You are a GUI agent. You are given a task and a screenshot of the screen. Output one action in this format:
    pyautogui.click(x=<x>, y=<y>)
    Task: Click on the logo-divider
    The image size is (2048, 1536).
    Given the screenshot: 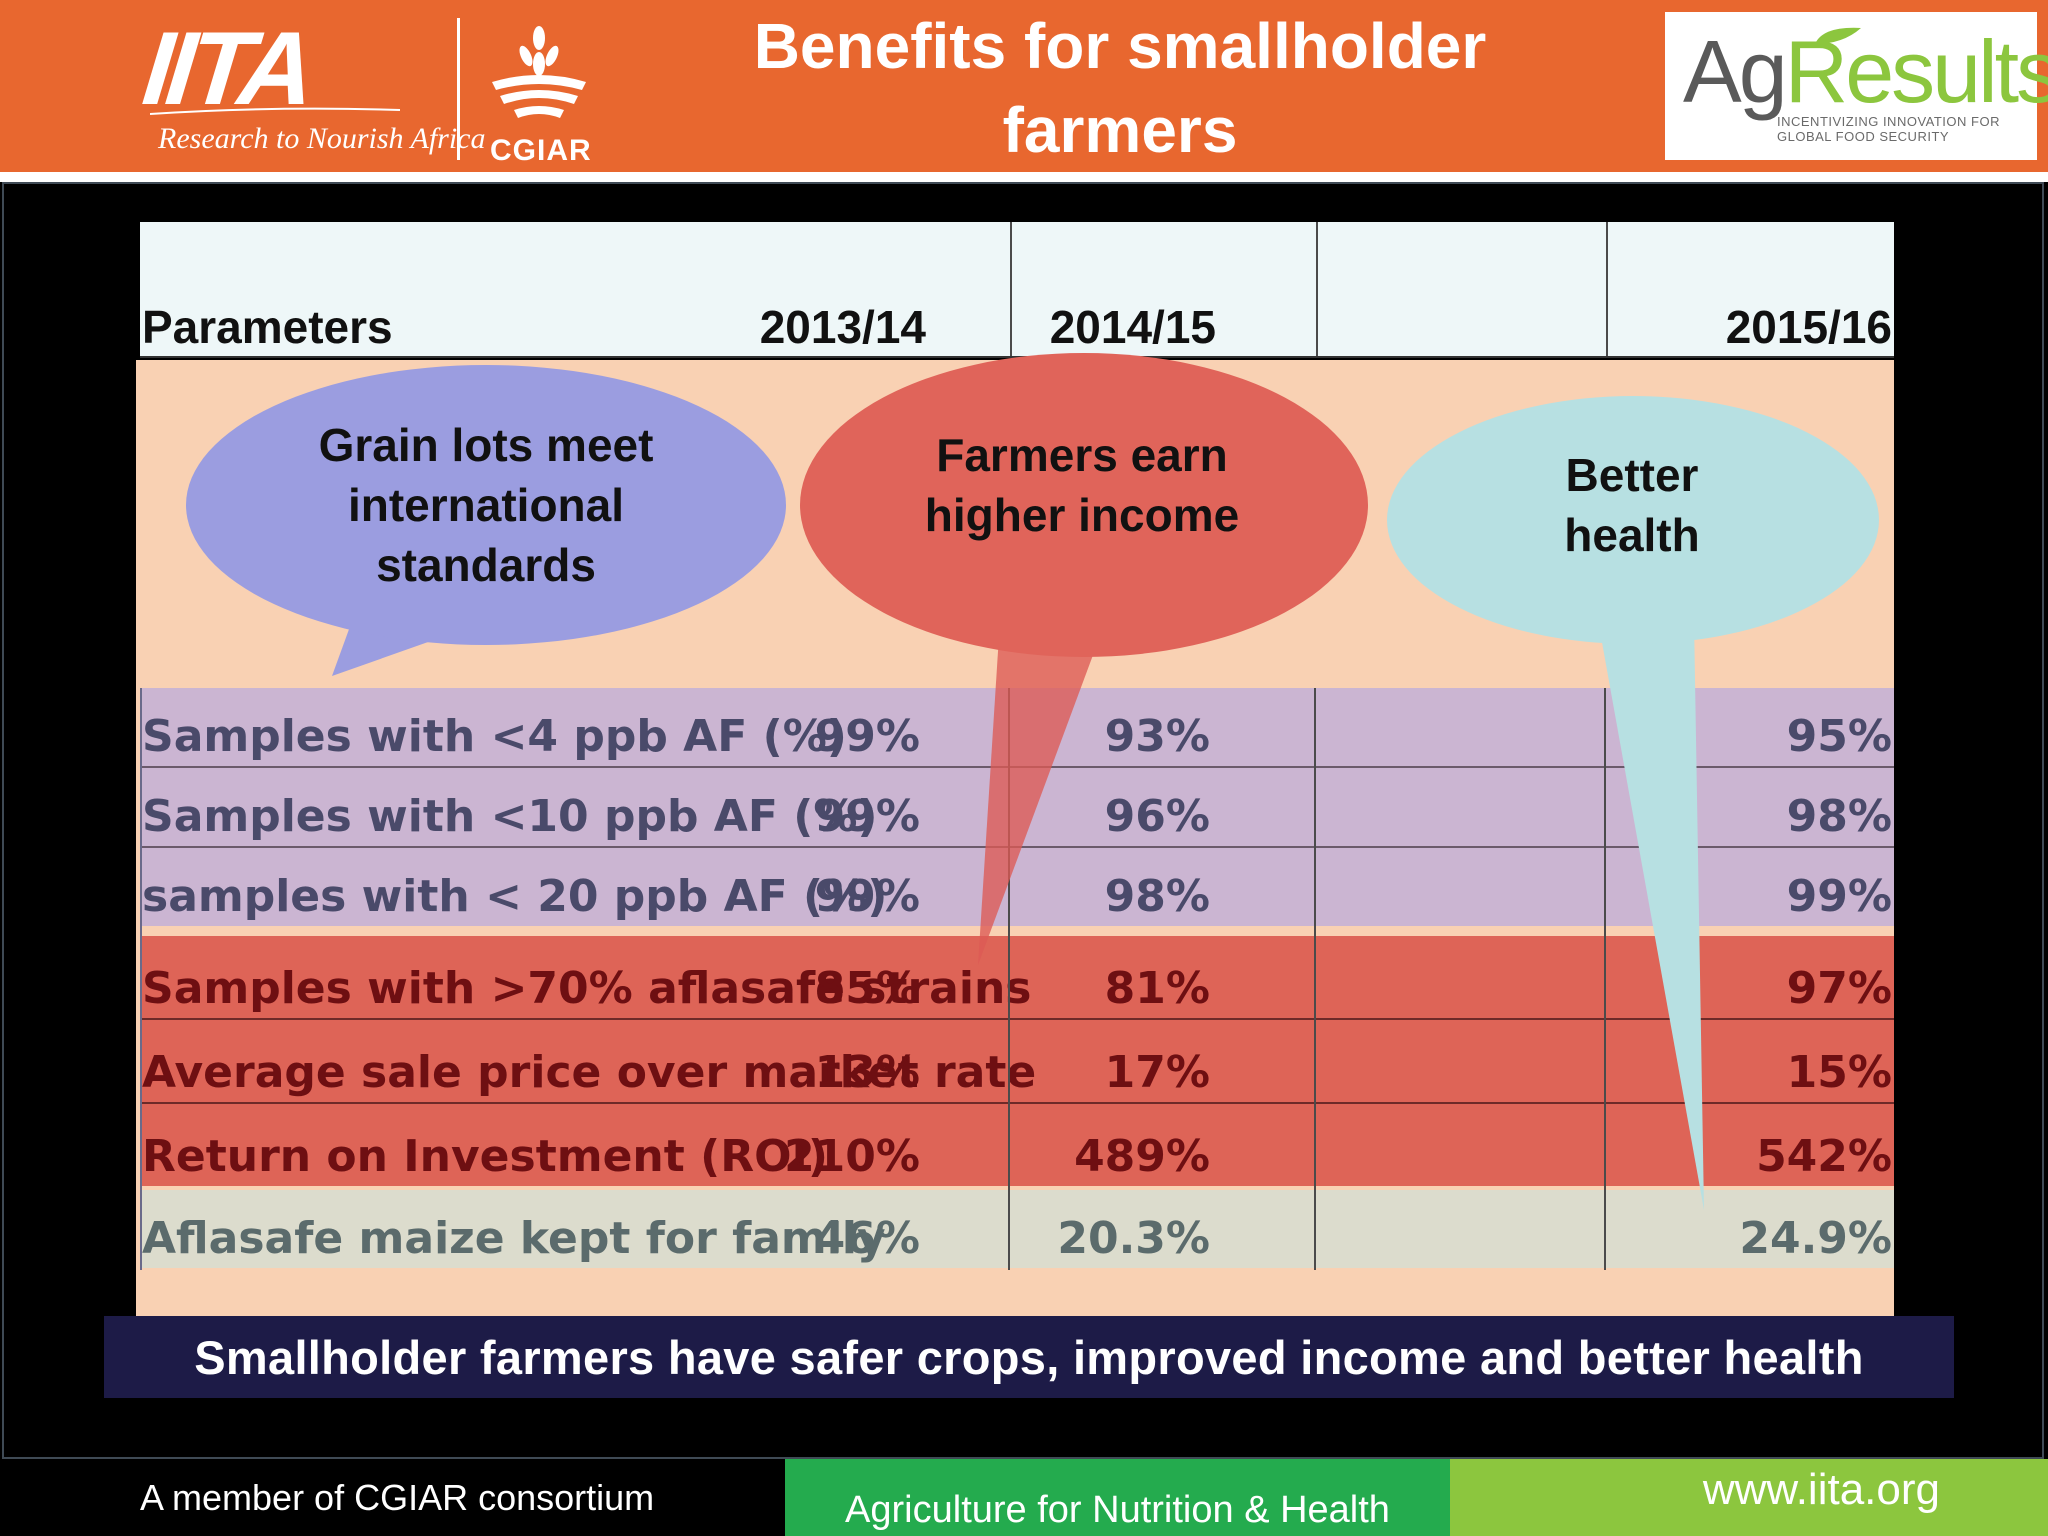 What is the action you would take?
    pyautogui.click(x=458, y=89)
    